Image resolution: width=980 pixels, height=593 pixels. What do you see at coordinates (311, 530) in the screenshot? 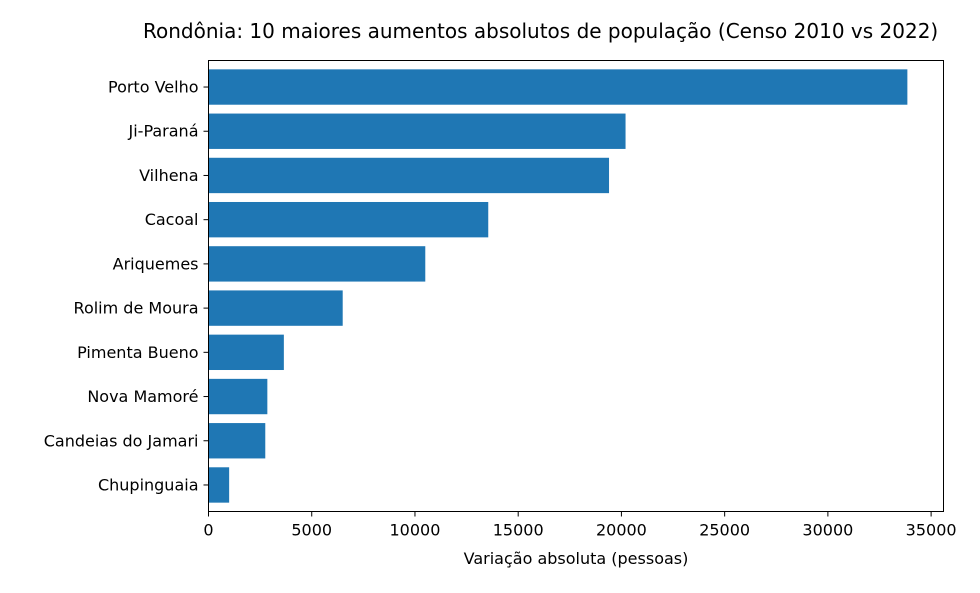
I see `x-tick-label: 5000` at bounding box center [311, 530].